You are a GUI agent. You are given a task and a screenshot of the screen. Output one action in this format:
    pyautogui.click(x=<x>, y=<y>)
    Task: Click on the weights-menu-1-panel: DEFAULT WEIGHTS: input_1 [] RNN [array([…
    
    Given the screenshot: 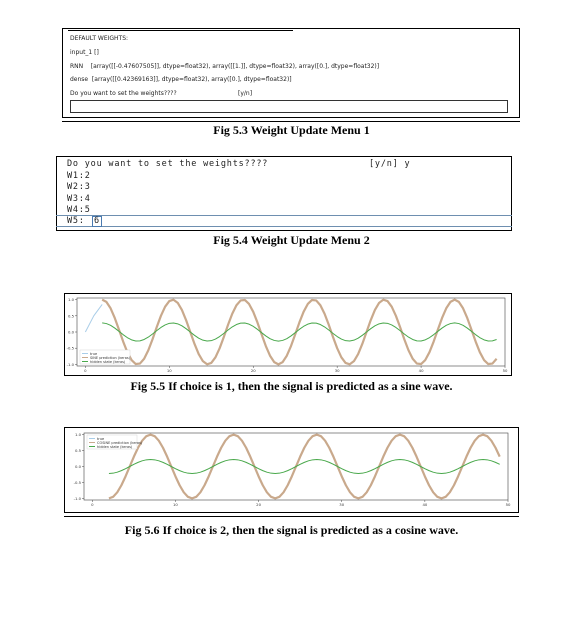 What is the action you would take?
    pyautogui.click(x=291, y=73)
    